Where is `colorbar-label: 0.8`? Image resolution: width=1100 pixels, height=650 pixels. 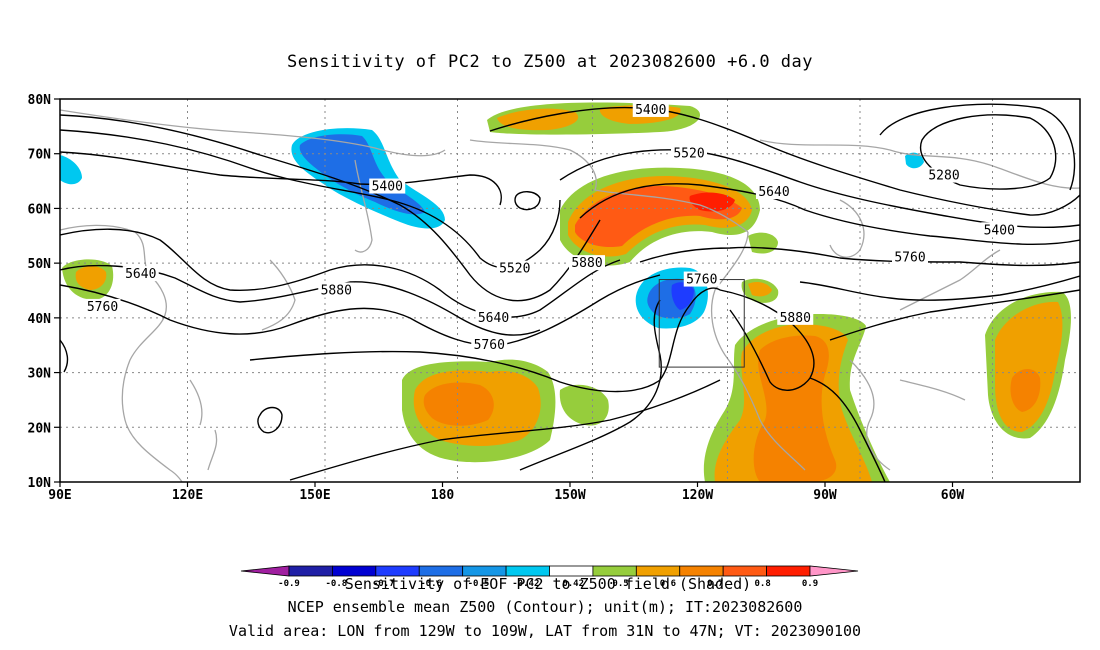
colorbar-label: 0.8 is located at coordinates (763, 584).